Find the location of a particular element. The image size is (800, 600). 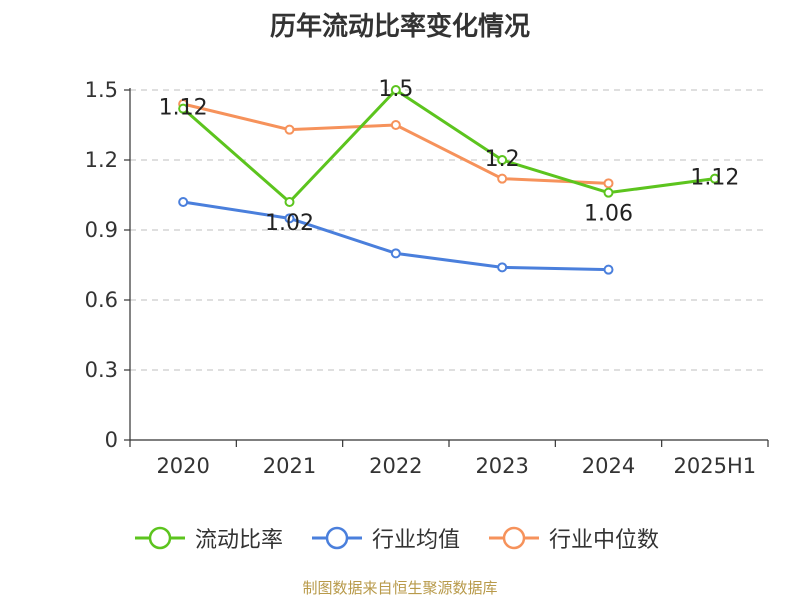

data-label: 1.06 is located at coordinates (608, 214).